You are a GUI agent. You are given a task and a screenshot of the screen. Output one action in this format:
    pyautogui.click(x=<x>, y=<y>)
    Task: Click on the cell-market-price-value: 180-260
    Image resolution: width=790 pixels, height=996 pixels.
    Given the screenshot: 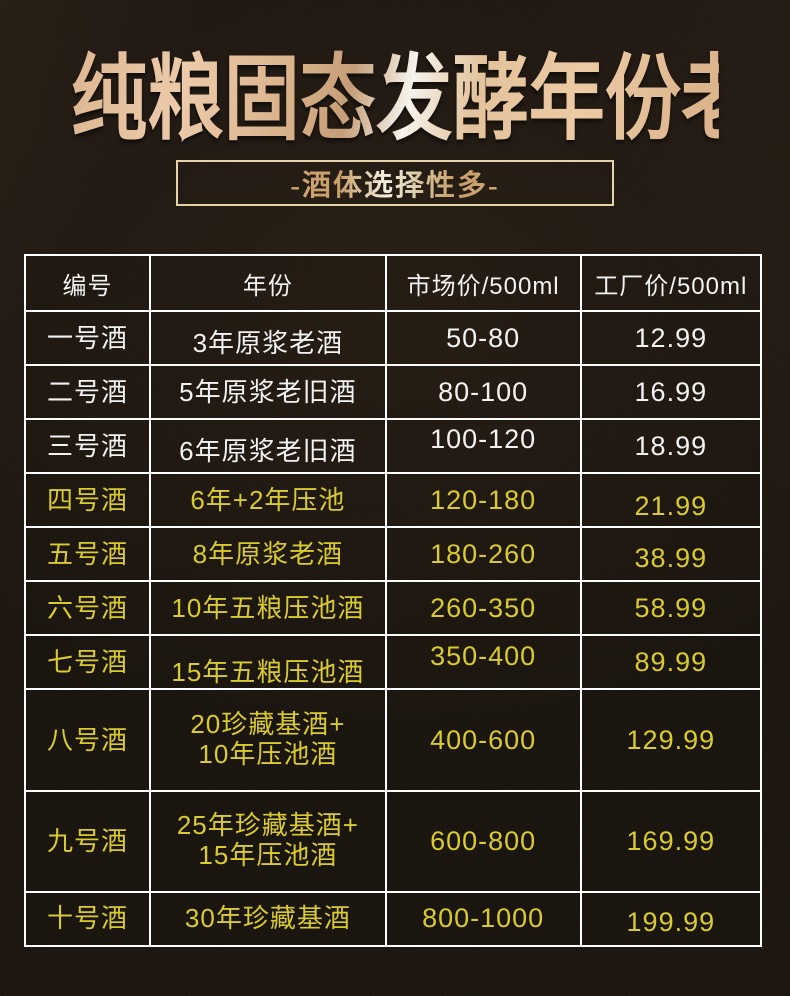 What is the action you would take?
    pyautogui.click(x=483, y=553)
    